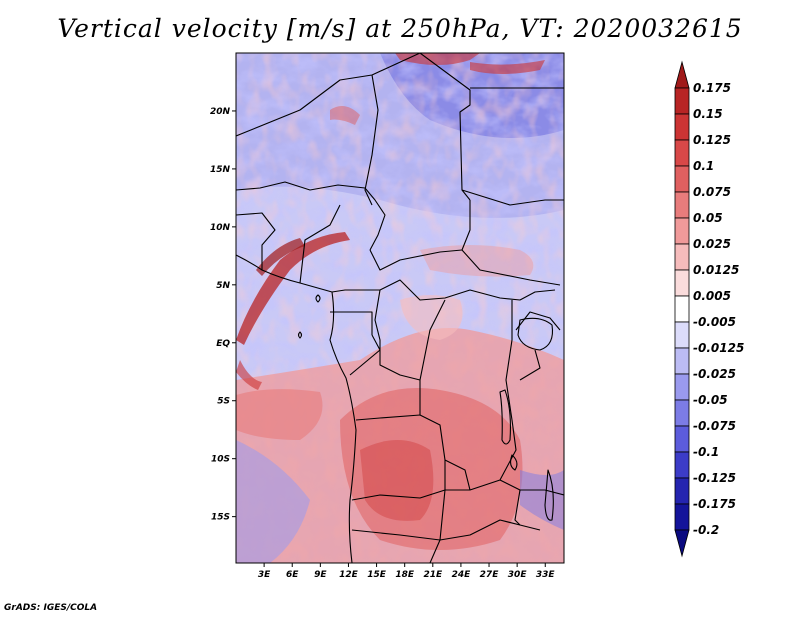 This screenshot has width=800, height=618. Describe the element at coordinates (706, 452) in the screenshot. I see `colorbar-label: -0.1` at that location.